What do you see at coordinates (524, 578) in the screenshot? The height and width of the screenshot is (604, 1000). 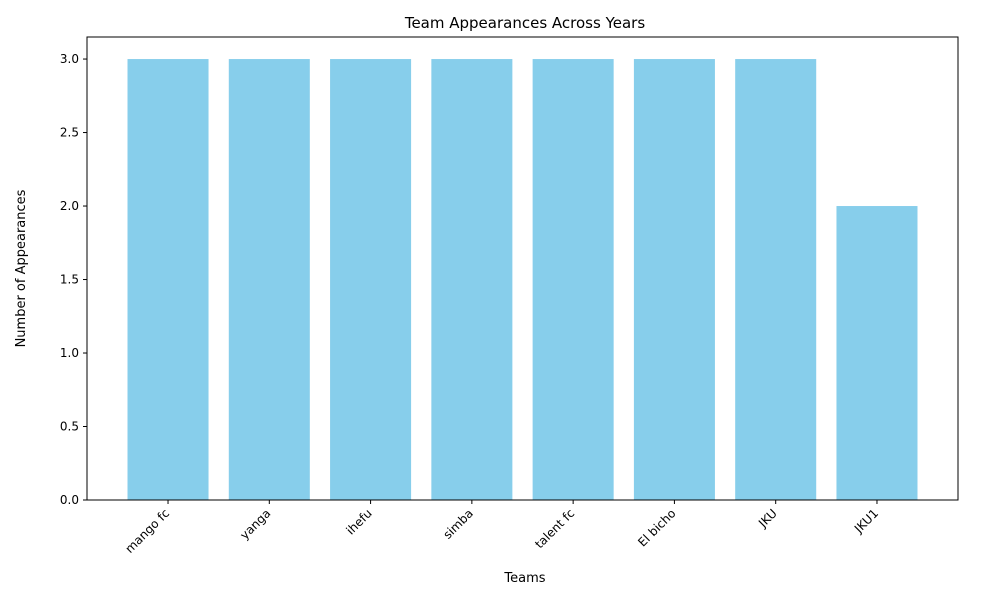 I see `x-axis-label: Teams` at bounding box center [524, 578].